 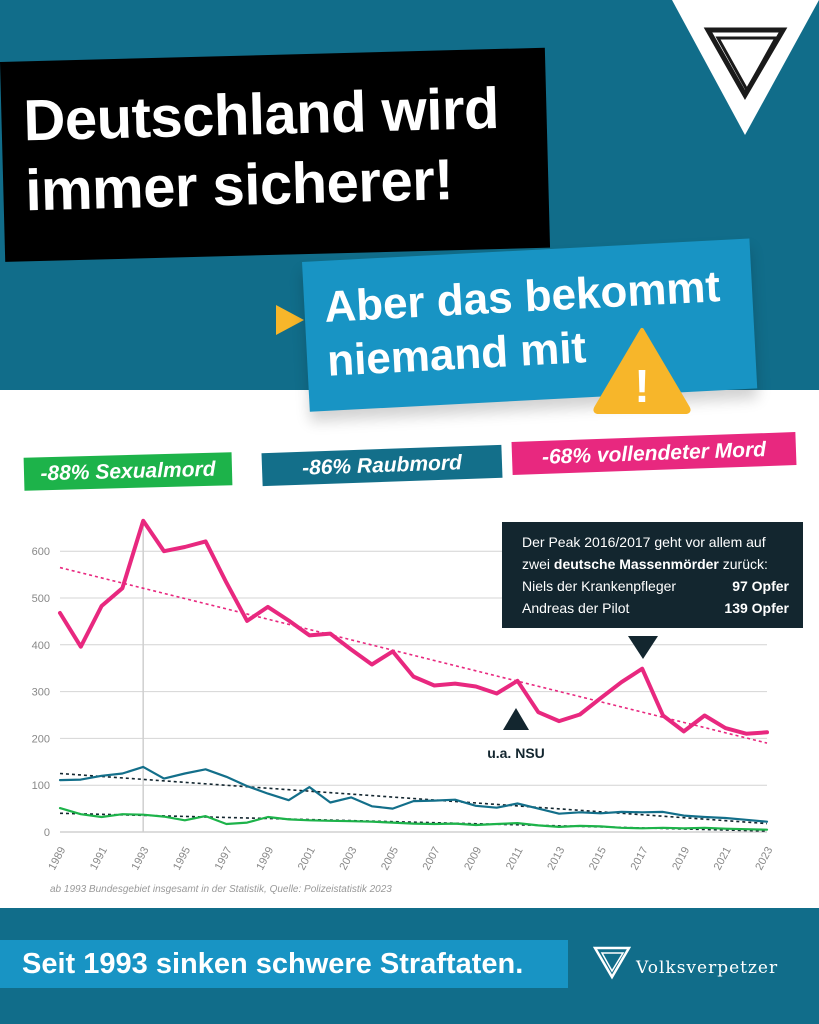 I want to click on series-line-sexualmord, so click(x=413, y=818).